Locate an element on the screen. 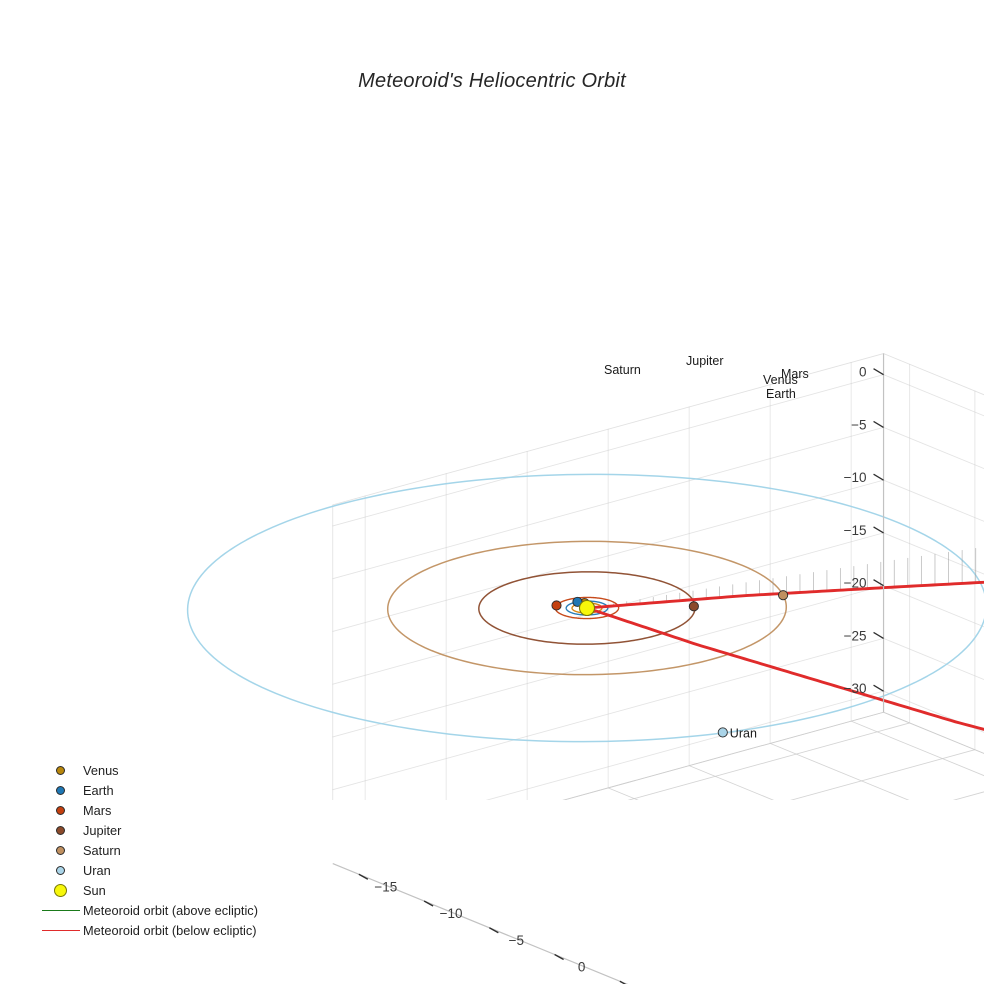 The height and width of the screenshot is (984, 984). legend-marker-uran-icon is located at coordinates (60, 870).